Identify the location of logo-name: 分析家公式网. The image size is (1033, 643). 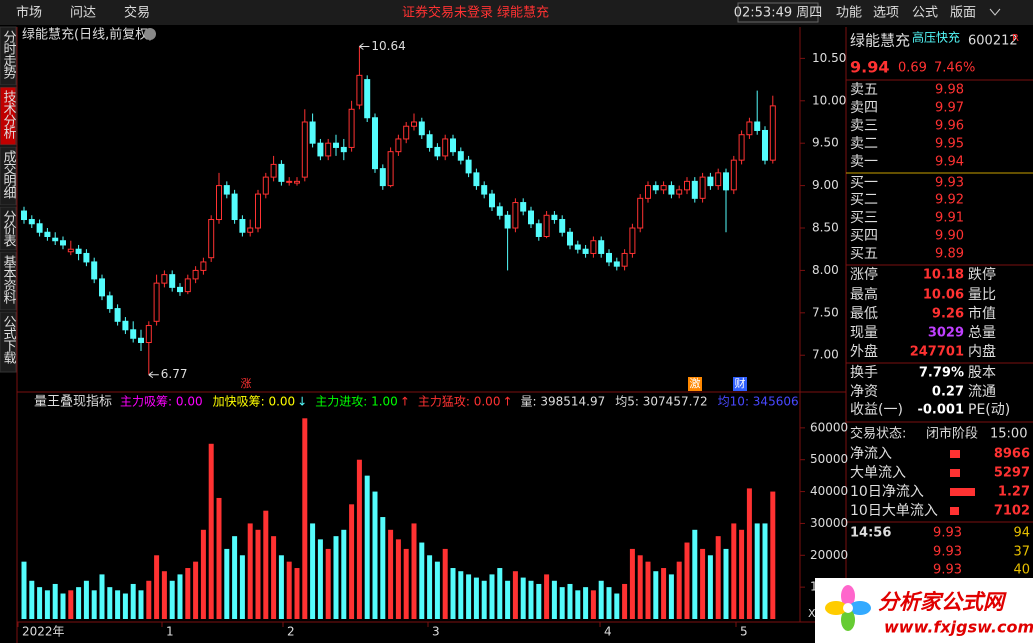
(942, 602).